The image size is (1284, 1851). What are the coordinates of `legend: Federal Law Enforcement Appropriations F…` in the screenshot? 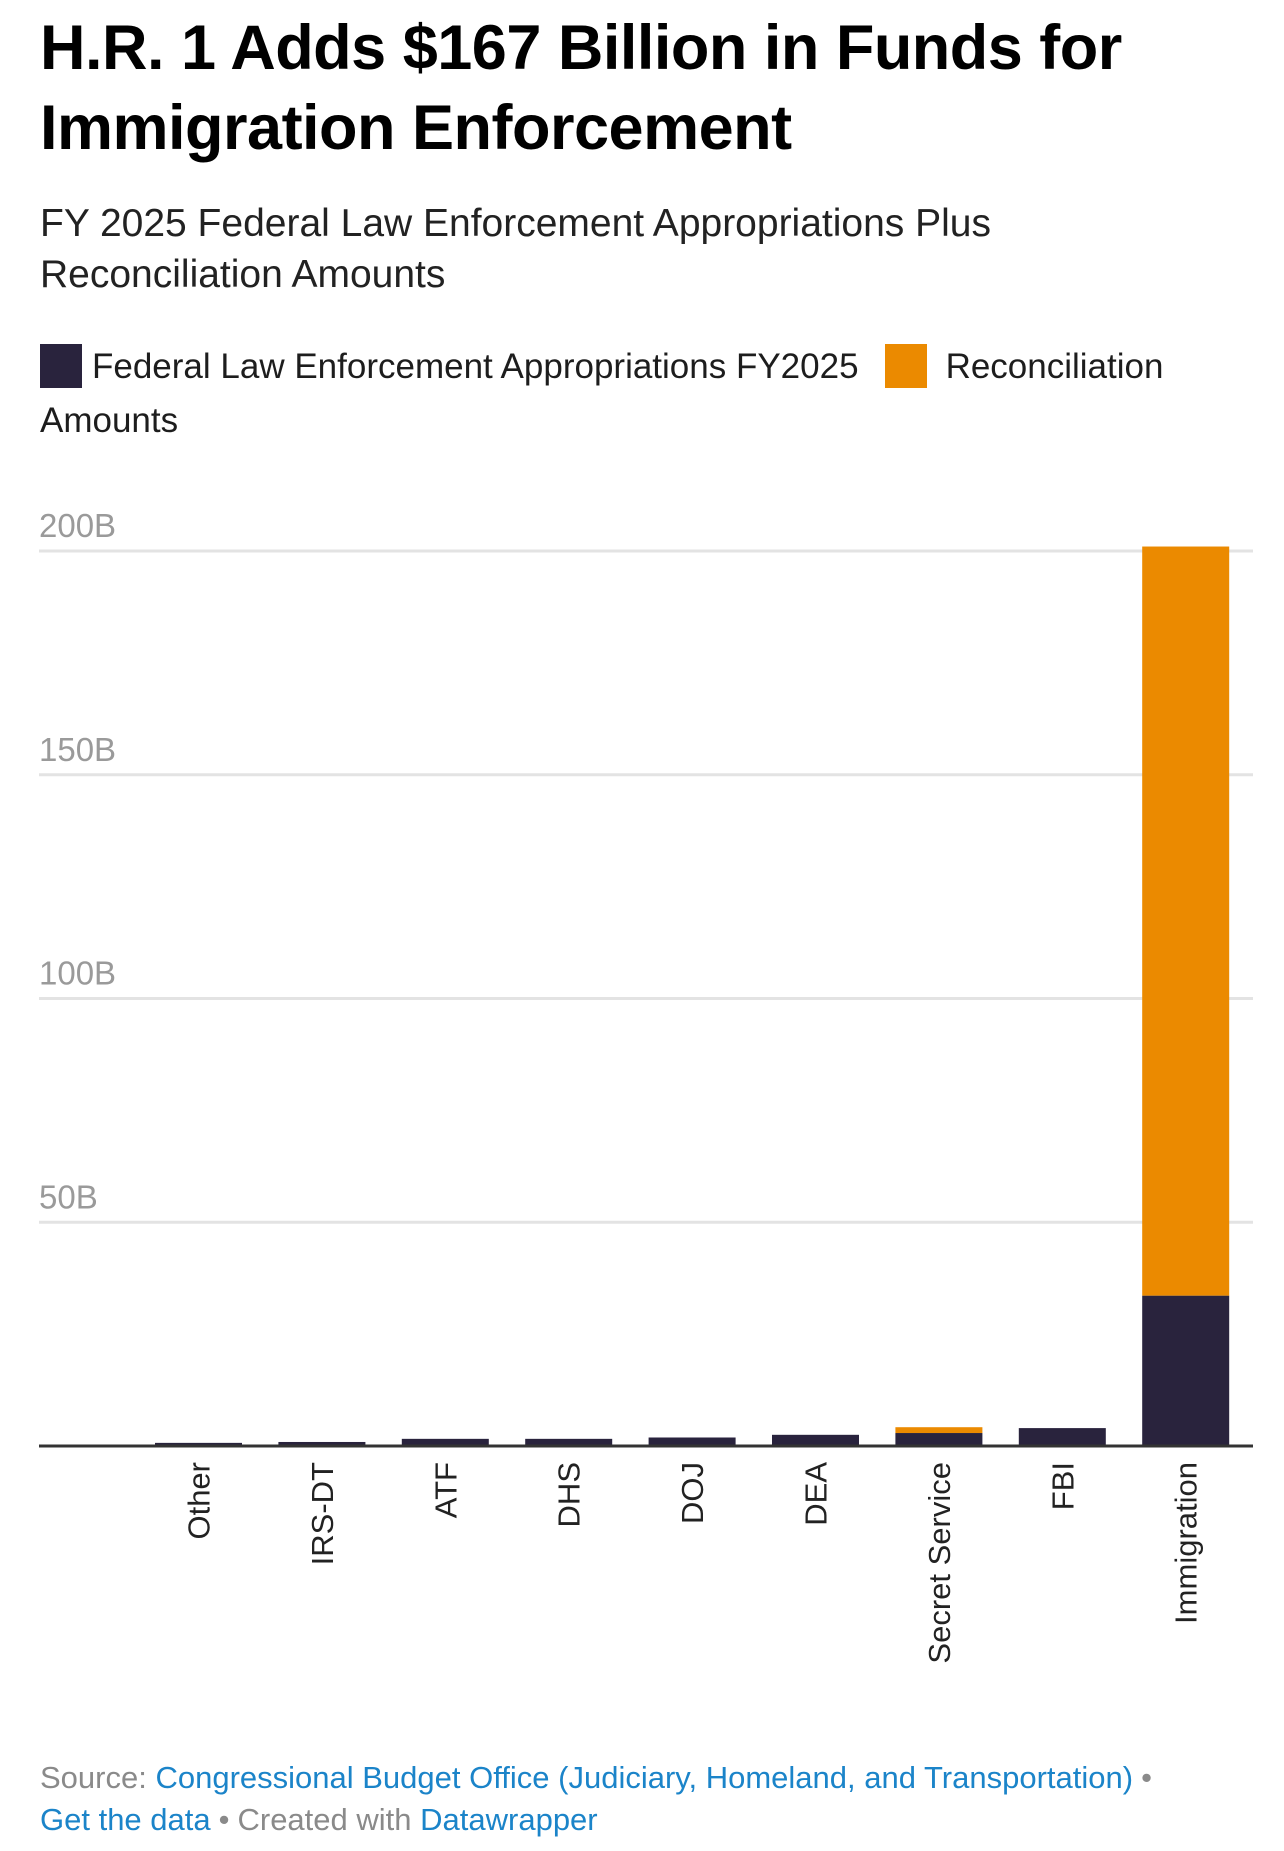 It's located at (650, 394).